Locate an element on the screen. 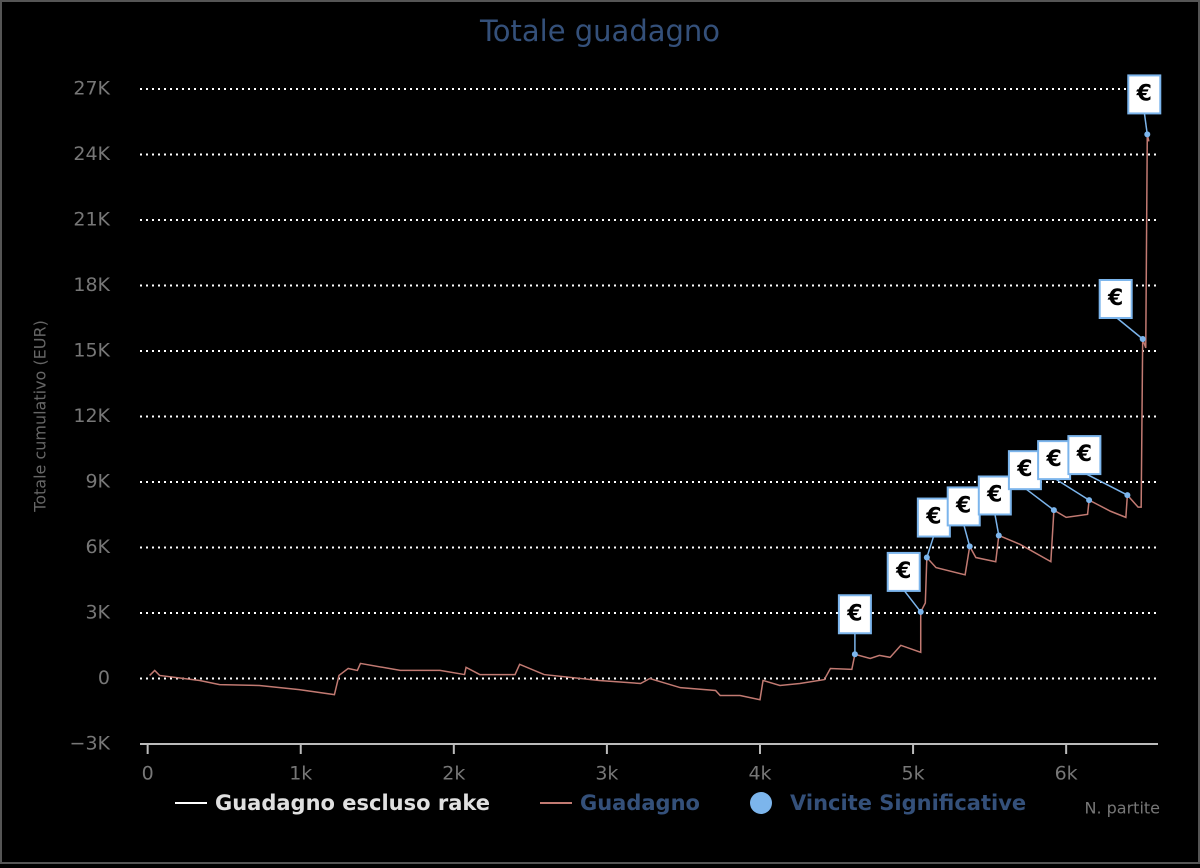 This screenshot has width=1200, height=868. x-tick-label: 4k is located at coordinates (759, 774).